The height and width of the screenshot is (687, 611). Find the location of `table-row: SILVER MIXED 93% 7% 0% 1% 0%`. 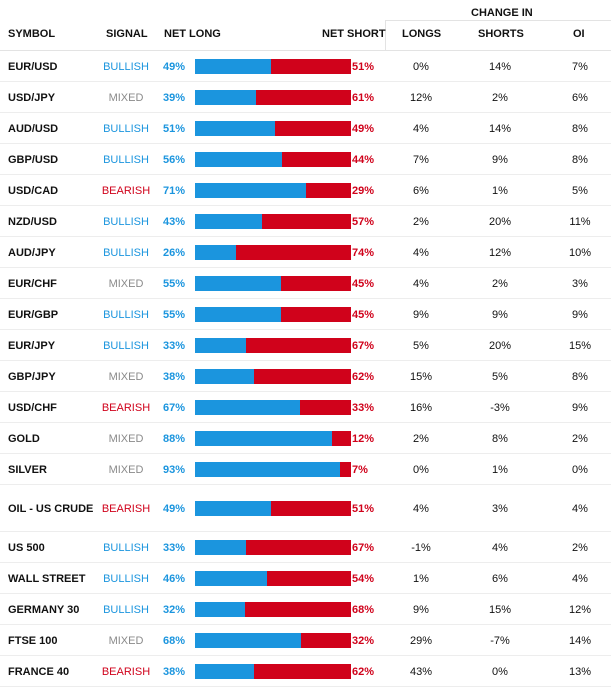

table-row: SILVER MIXED 93% 7% 0% 1% 0% is located at coordinates (305, 469).